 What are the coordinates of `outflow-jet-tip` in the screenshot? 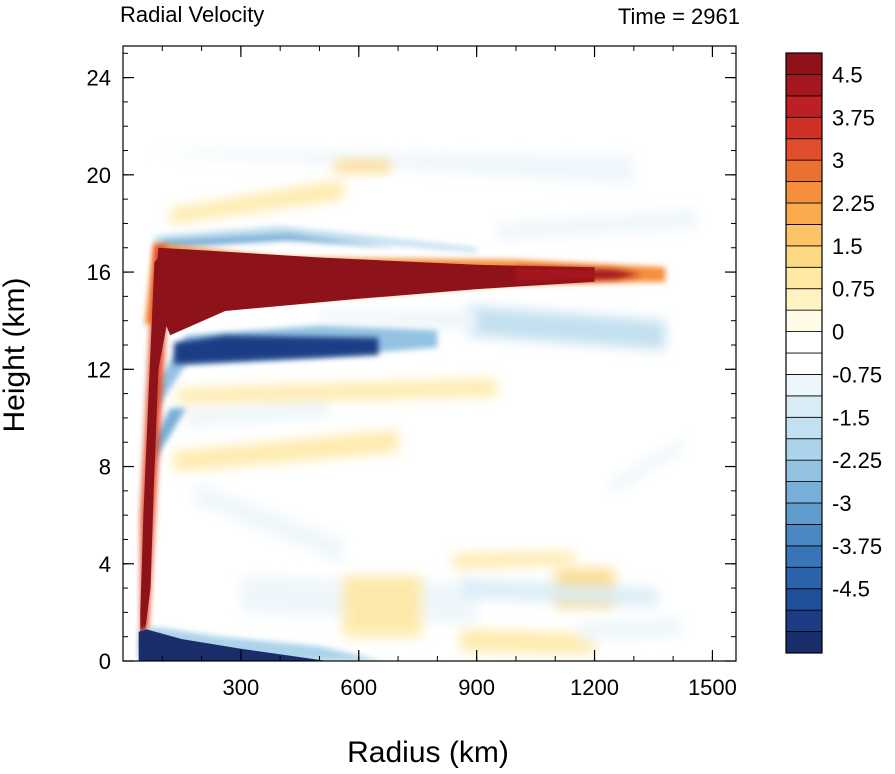 It's located at (578, 274).